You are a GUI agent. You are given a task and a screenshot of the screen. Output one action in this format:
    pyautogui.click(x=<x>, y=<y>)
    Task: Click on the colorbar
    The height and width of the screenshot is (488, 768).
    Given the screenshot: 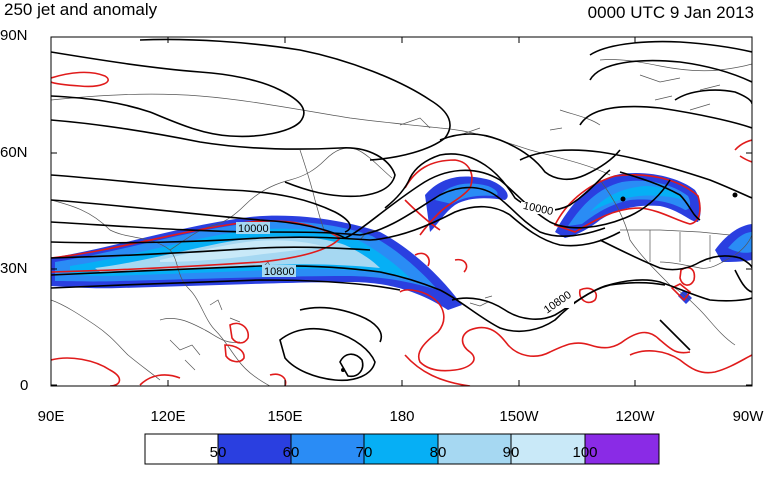 What is the action you would take?
    pyautogui.click(x=402, y=449)
    